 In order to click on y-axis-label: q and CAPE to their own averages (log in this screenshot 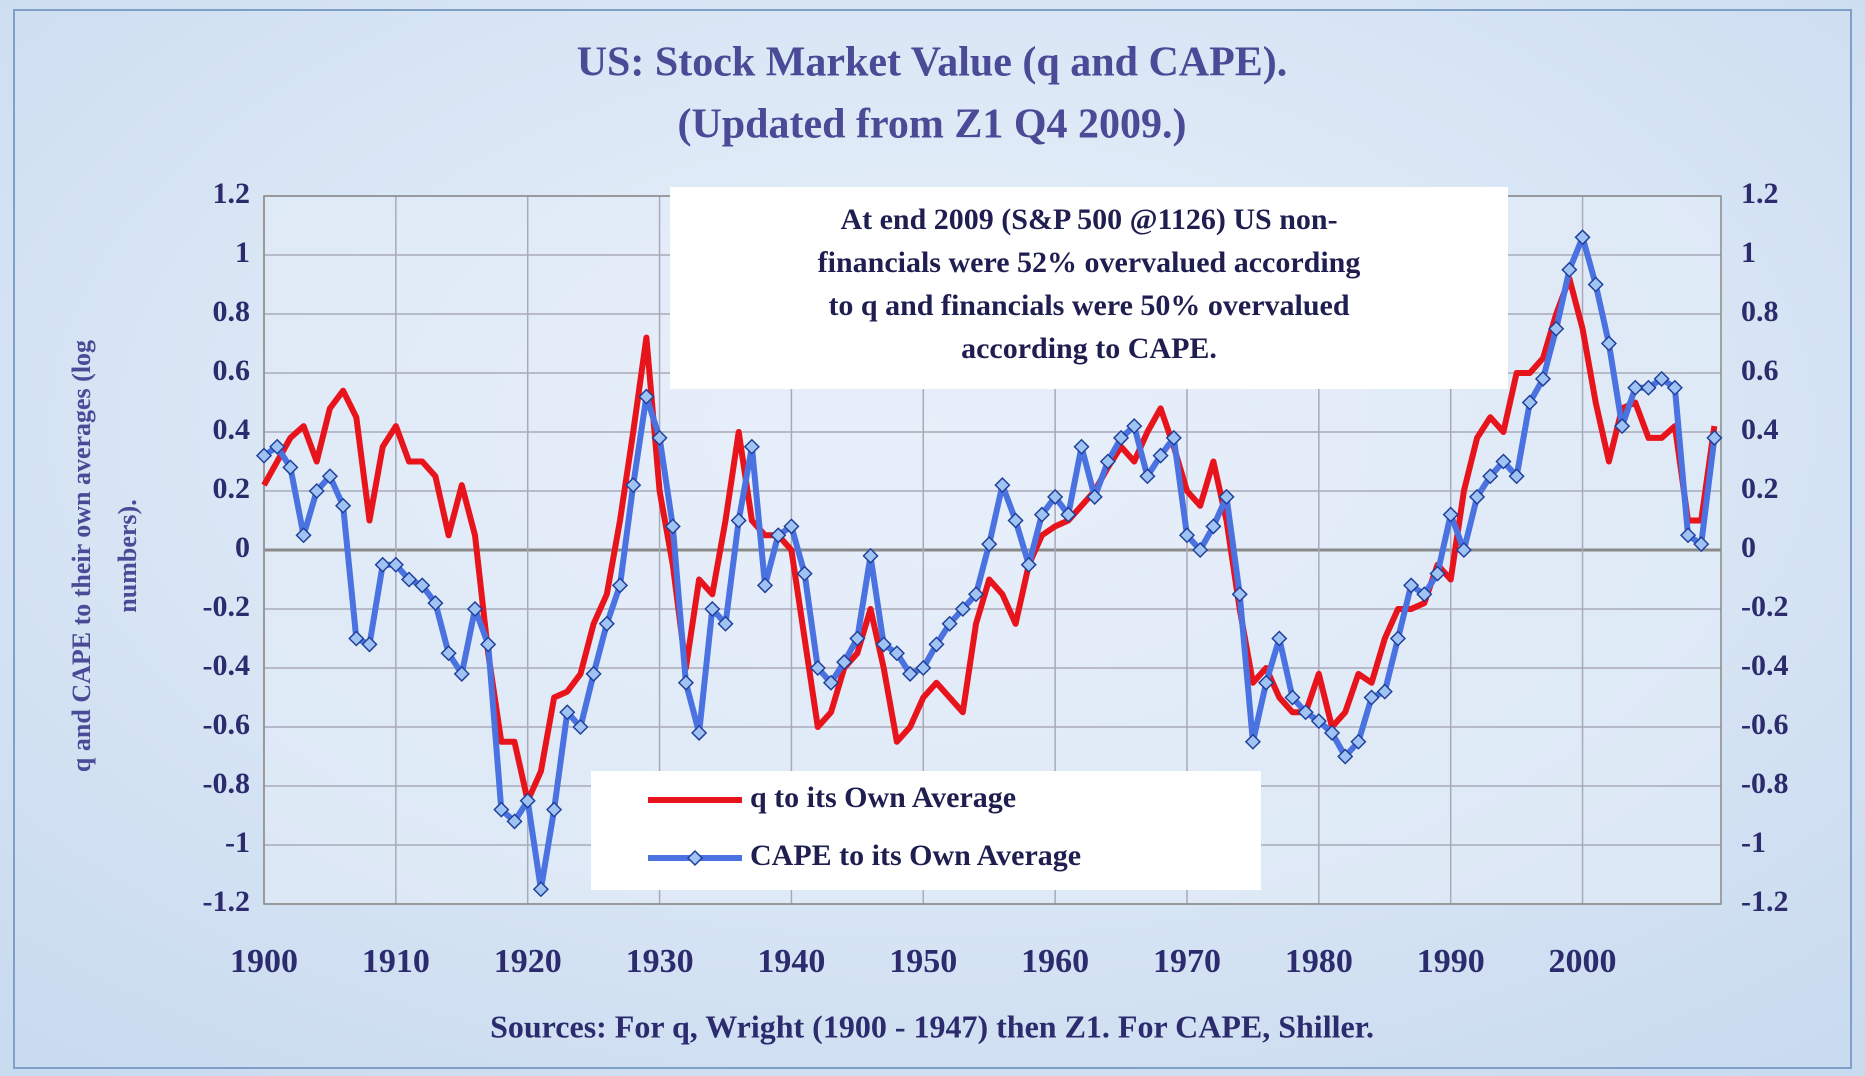, I will do `click(81, 556)`.